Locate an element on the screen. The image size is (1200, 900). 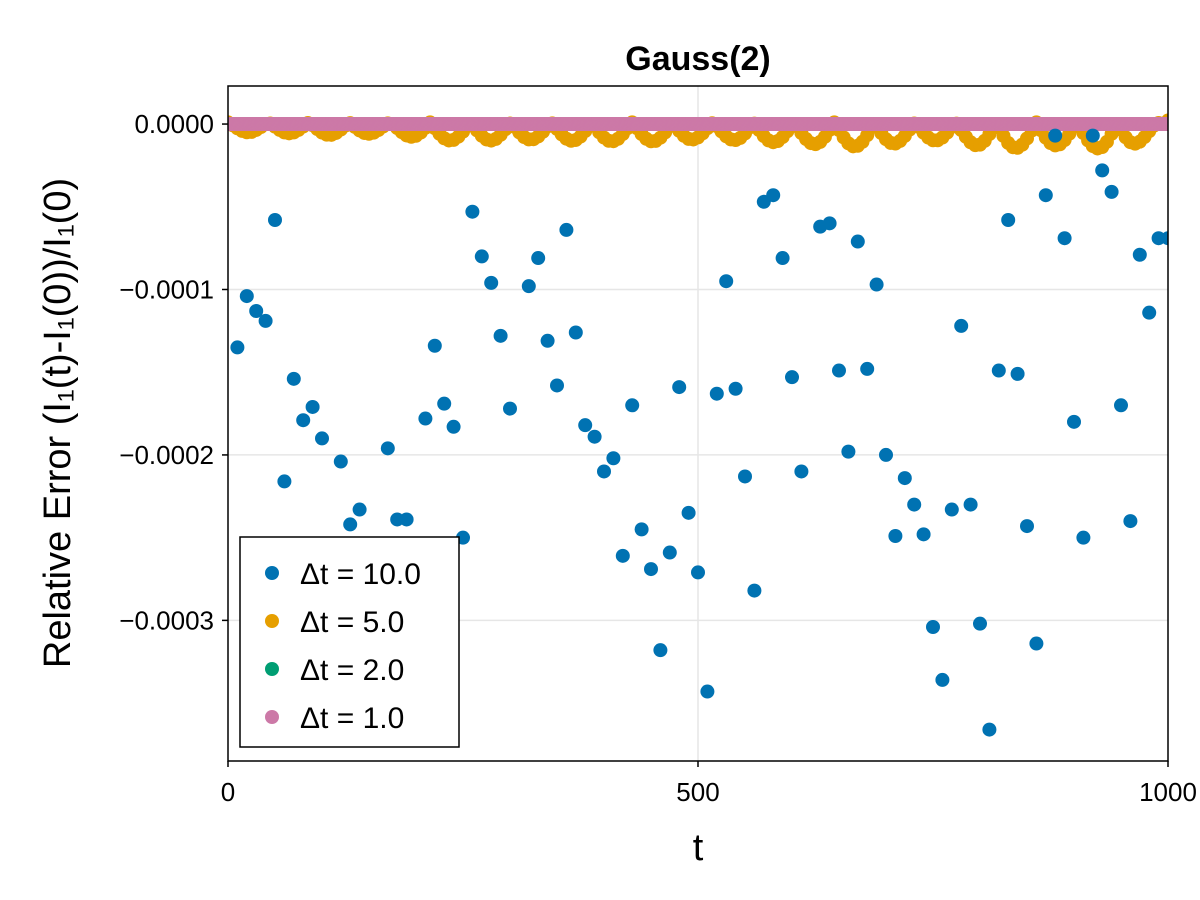
legend-label: Δt = 1.0 is located at coordinates (352, 718).